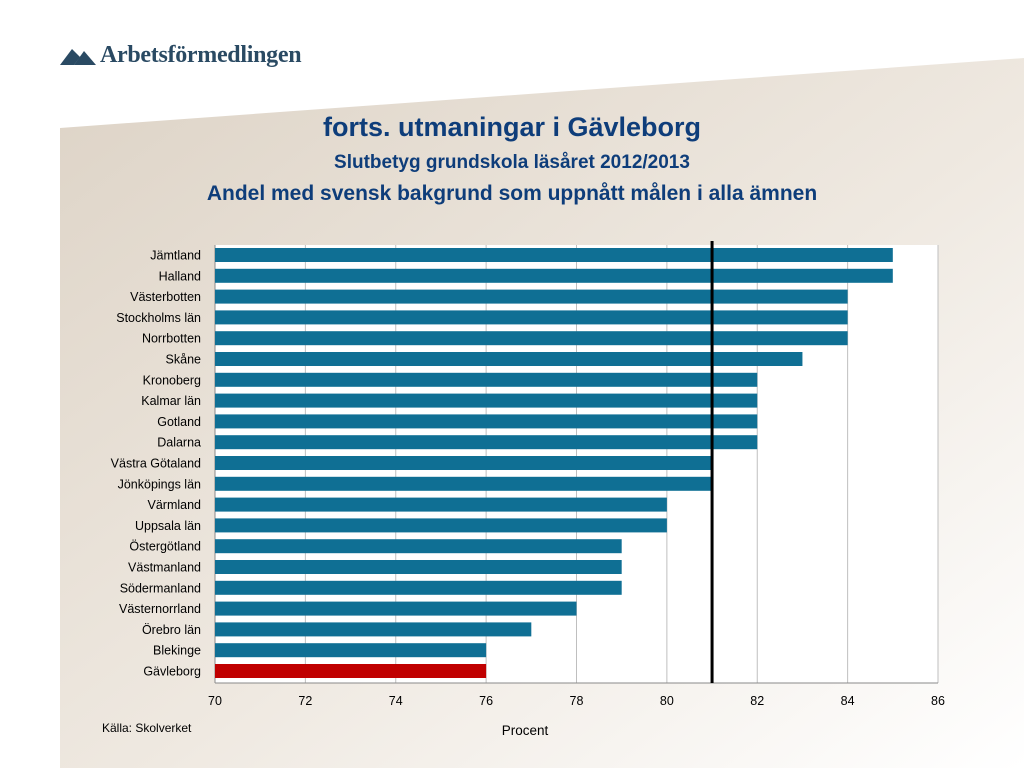 This screenshot has height=768, width=1024. What do you see at coordinates (175, 256) in the screenshot?
I see `category-label: Jämtland` at bounding box center [175, 256].